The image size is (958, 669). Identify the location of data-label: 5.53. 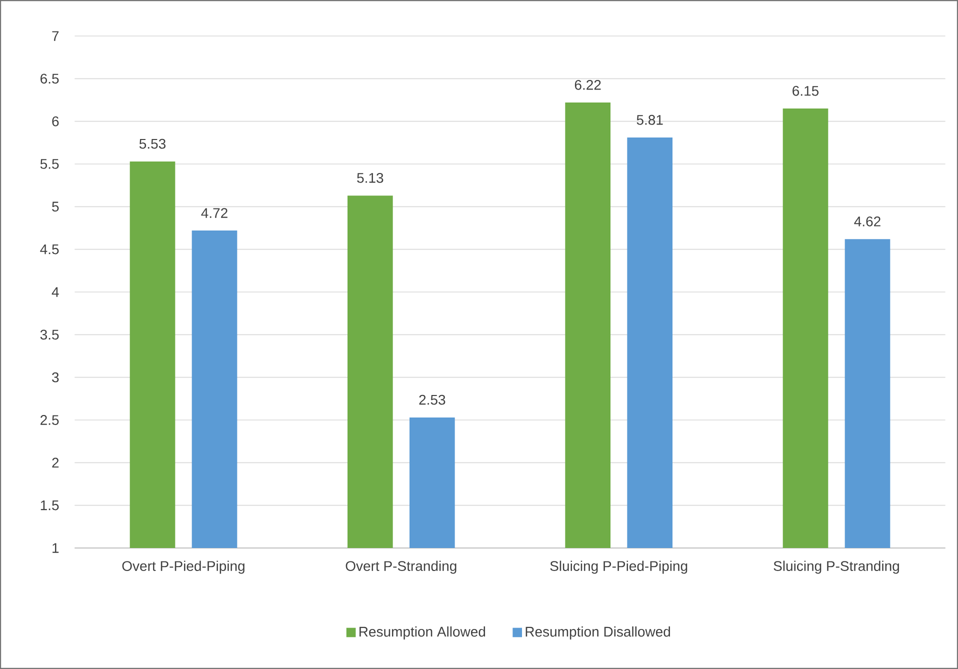
(152, 143).